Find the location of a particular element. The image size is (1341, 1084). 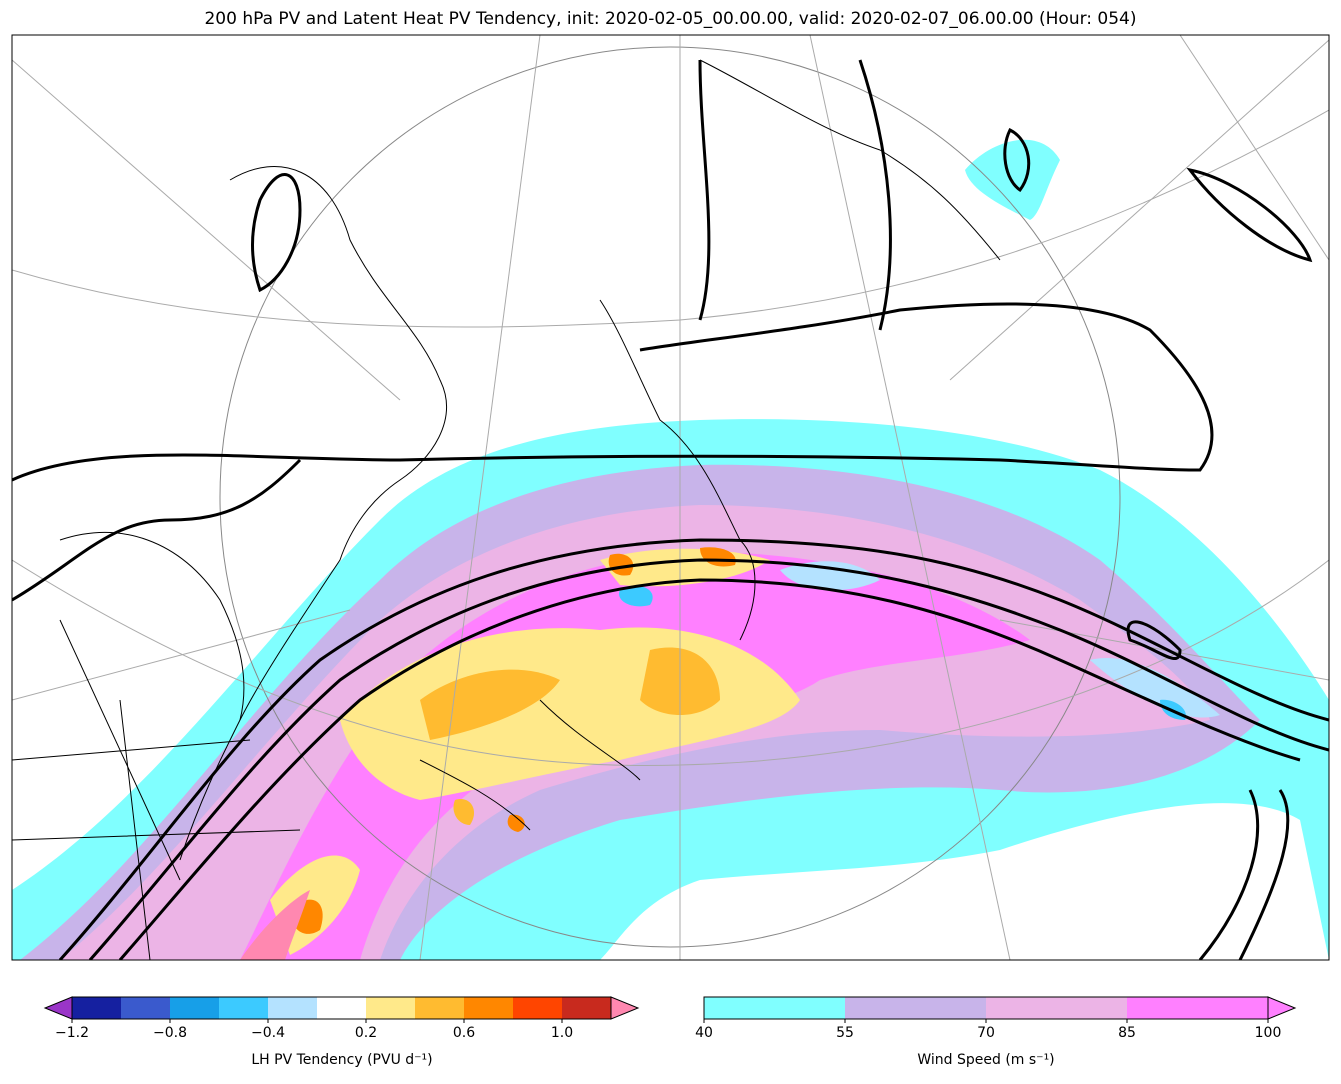

lh-pv-tick-label: 0.6 is located at coordinates (464, 1033).